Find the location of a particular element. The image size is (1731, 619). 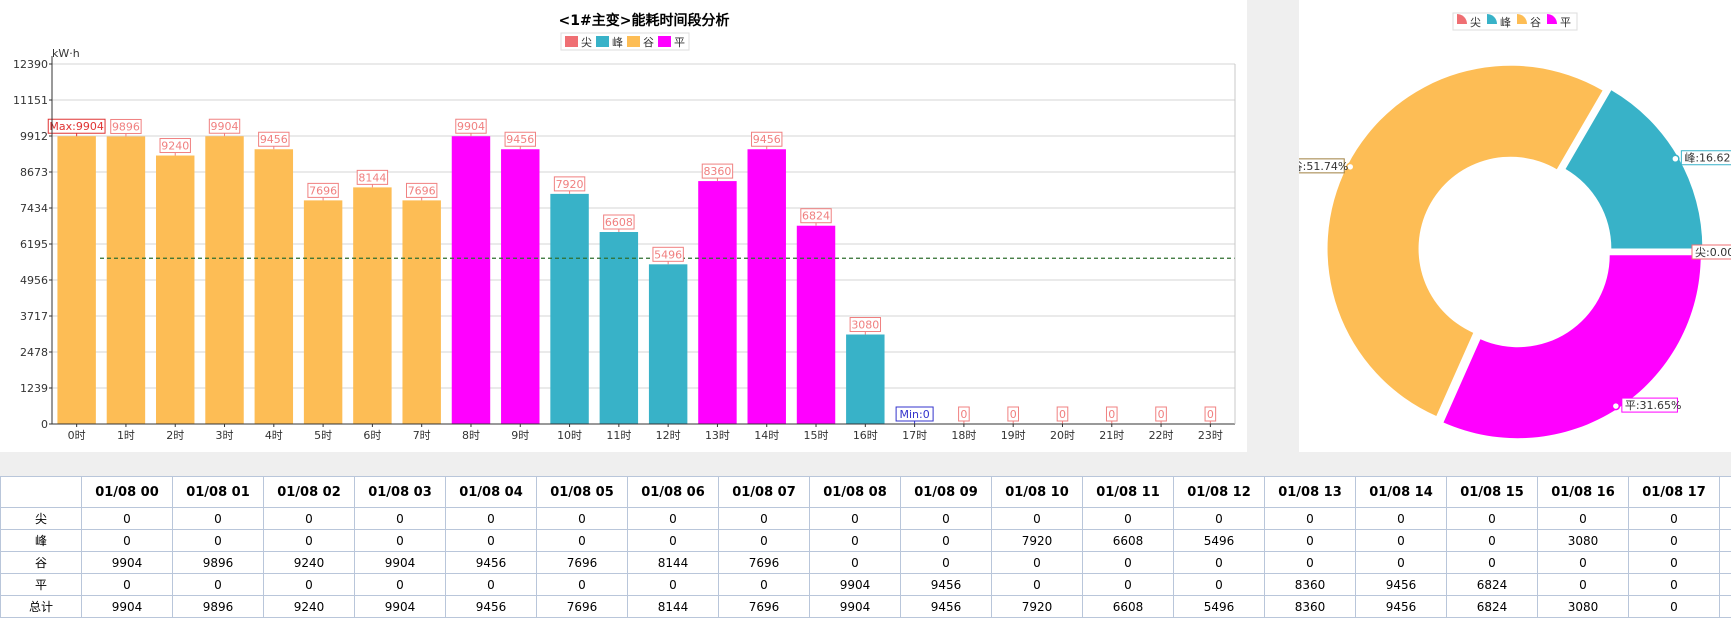

x-tick-label: 18时 is located at coordinates (963, 435).